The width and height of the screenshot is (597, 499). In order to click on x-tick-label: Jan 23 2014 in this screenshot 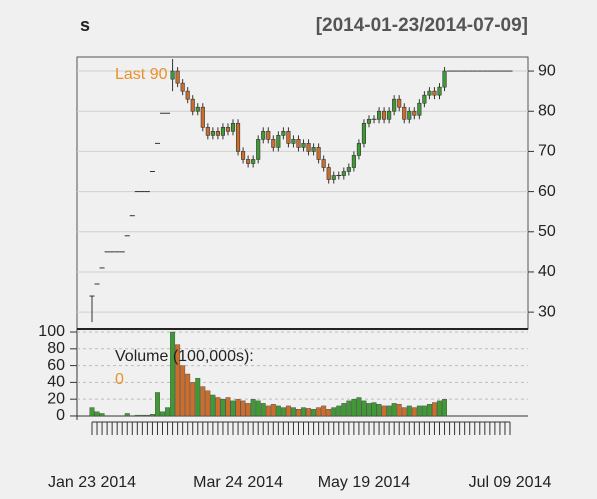, I will do `click(92, 482)`.